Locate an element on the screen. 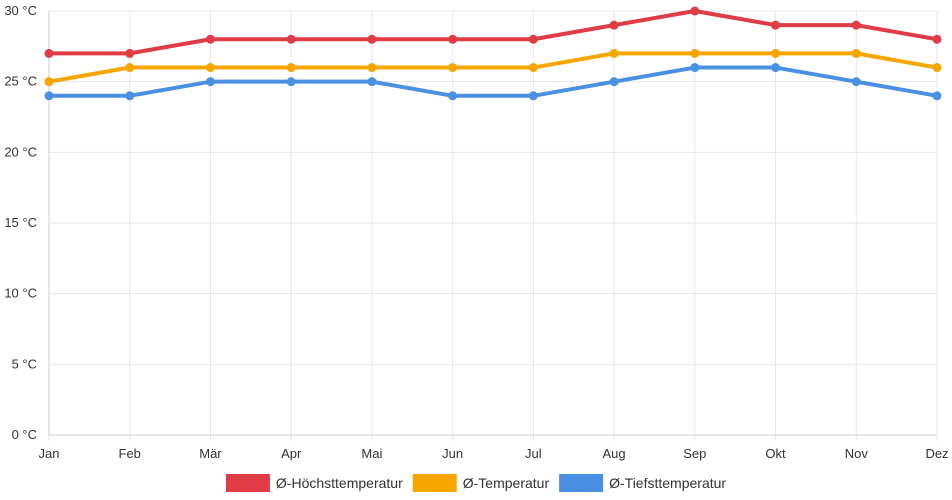 The width and height of the screenshot is (952, 500). y-tick-label: 10 °C is located at coordinates (20, 293).